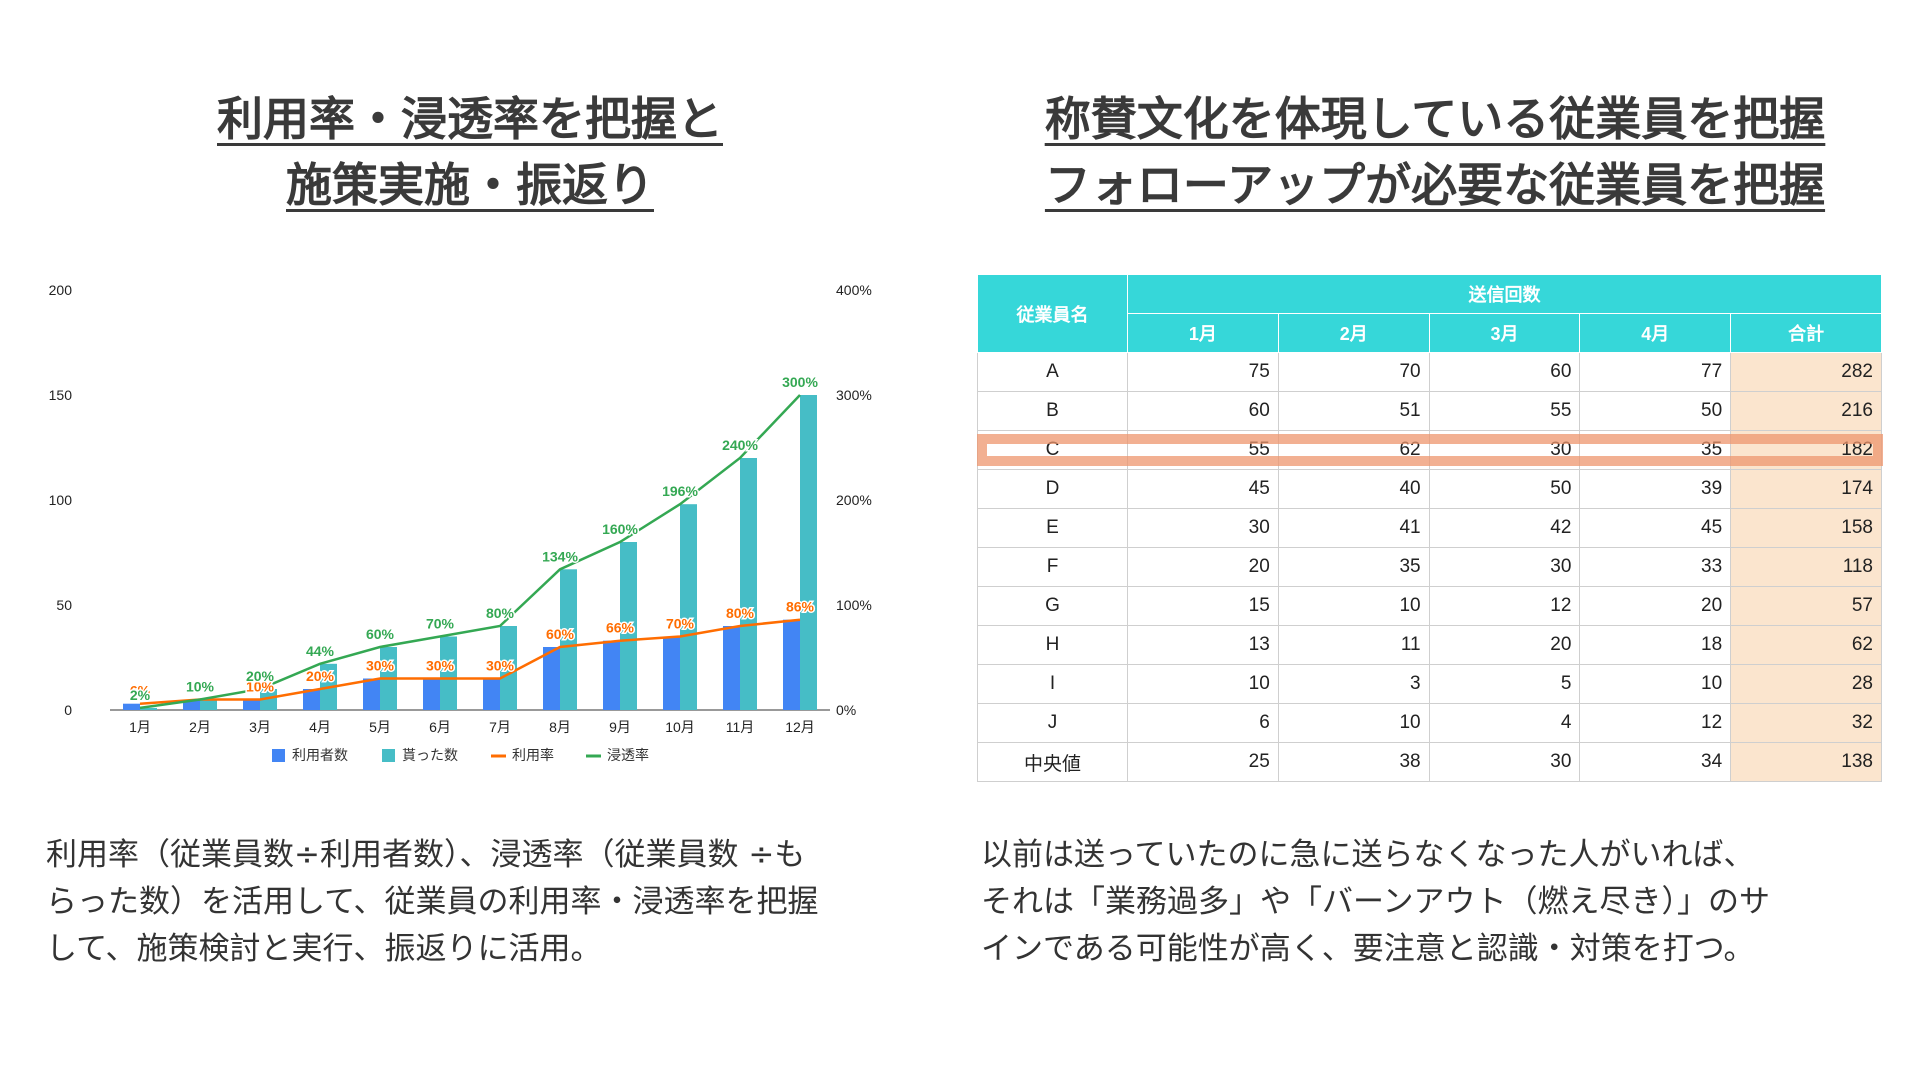 The image size is (1920, 1080). I want to click on x-tick-label: 2月, so click(200, 727).